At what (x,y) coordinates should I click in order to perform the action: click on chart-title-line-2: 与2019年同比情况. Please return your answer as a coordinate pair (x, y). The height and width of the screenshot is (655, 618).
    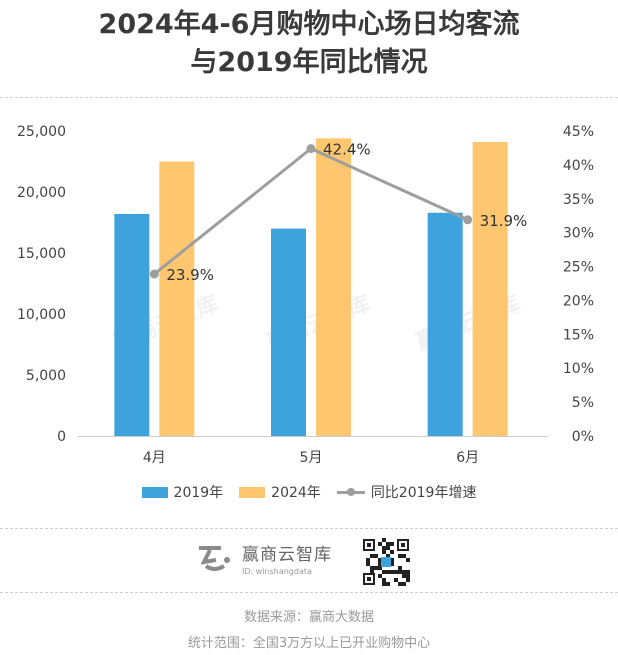
    Looking at the image, I should click on (309, 62).